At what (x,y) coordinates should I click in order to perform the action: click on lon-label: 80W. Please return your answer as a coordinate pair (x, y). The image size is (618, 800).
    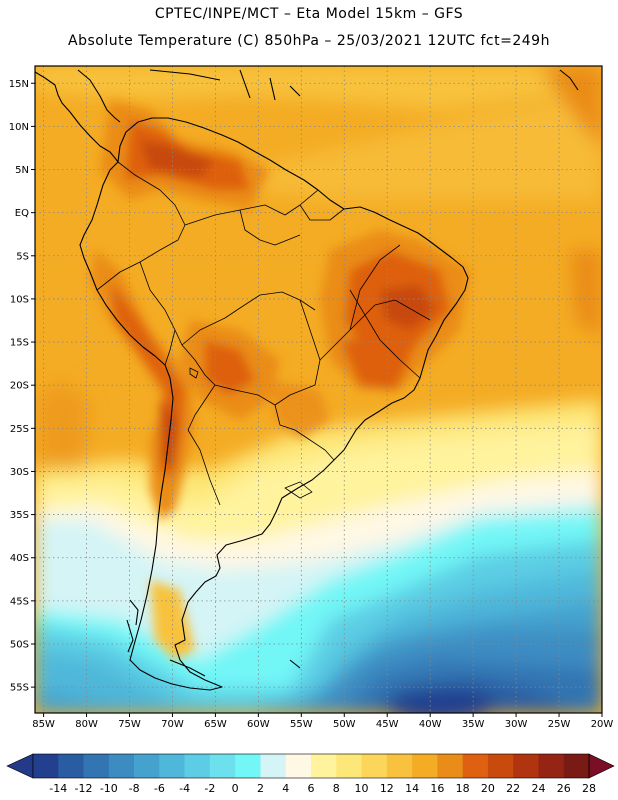
    Looking at the image, I should click on (86, 724).